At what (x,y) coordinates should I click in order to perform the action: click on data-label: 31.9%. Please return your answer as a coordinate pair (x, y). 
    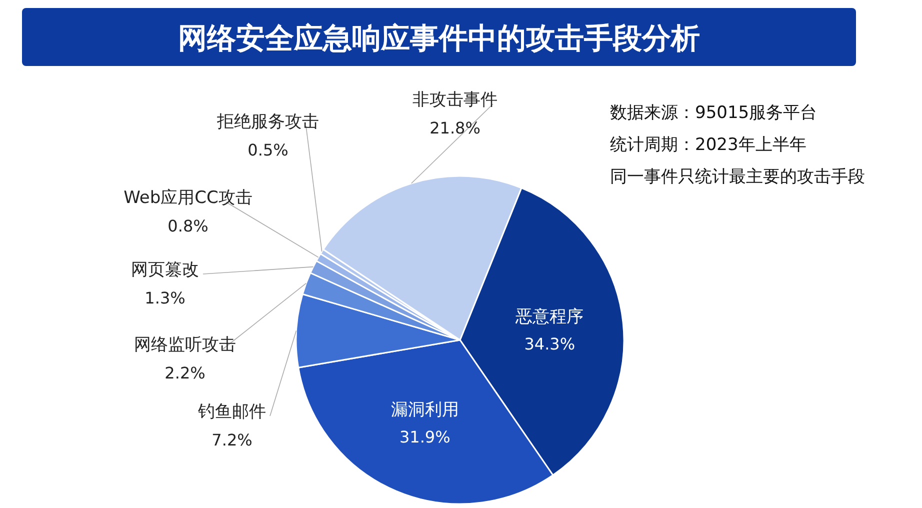
    Looking at the image, I should click on (424, 437).